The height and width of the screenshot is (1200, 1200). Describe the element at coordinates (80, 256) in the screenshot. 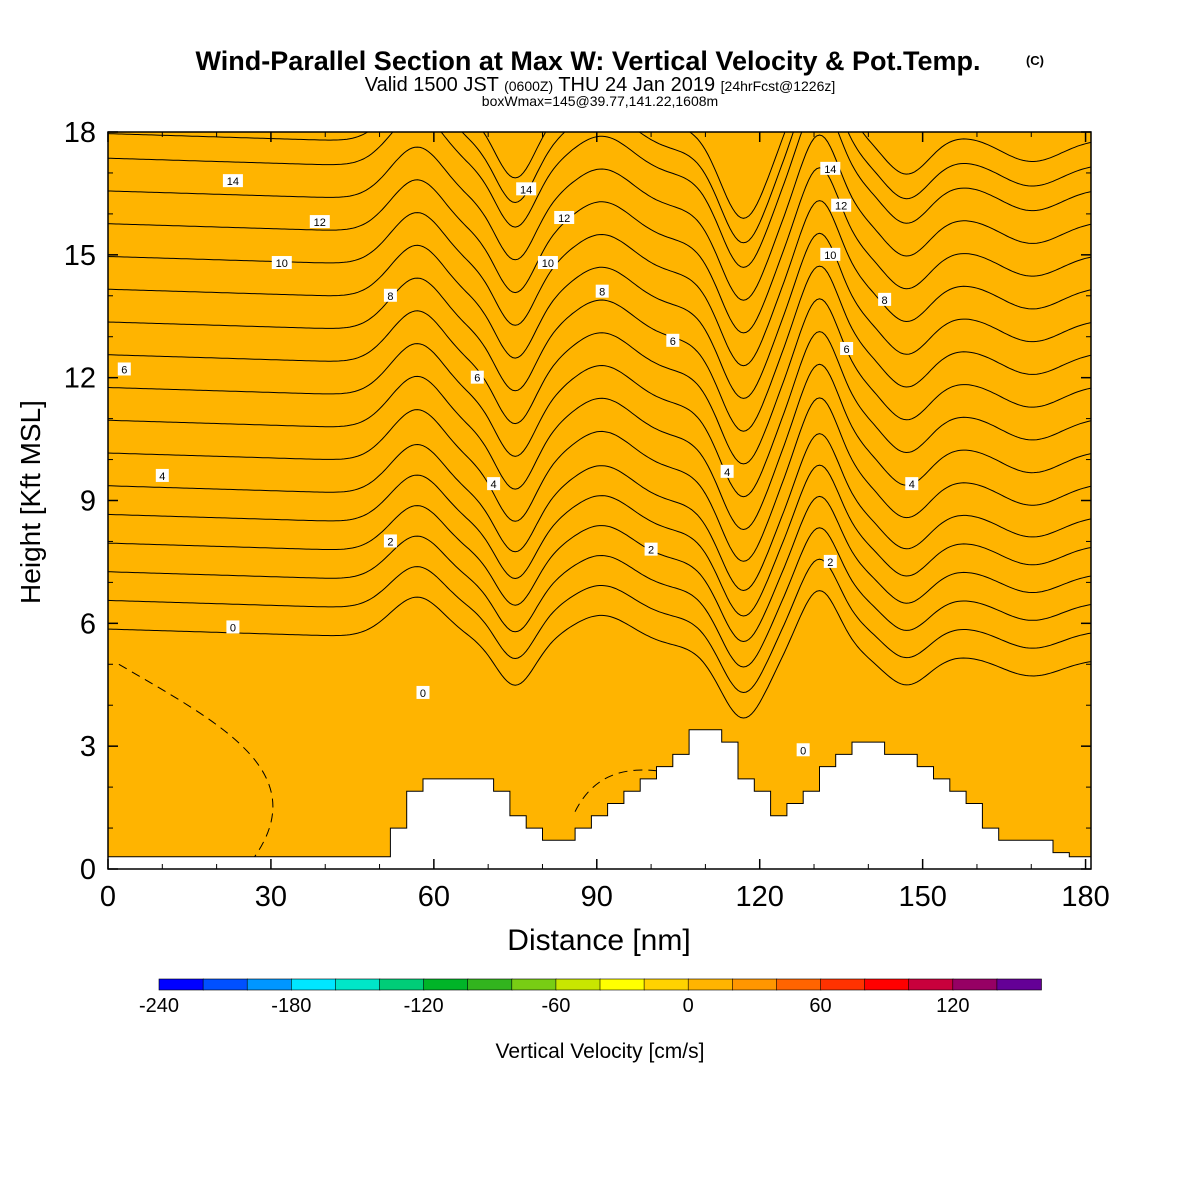

I see `y-tick-label: 15` at that location.